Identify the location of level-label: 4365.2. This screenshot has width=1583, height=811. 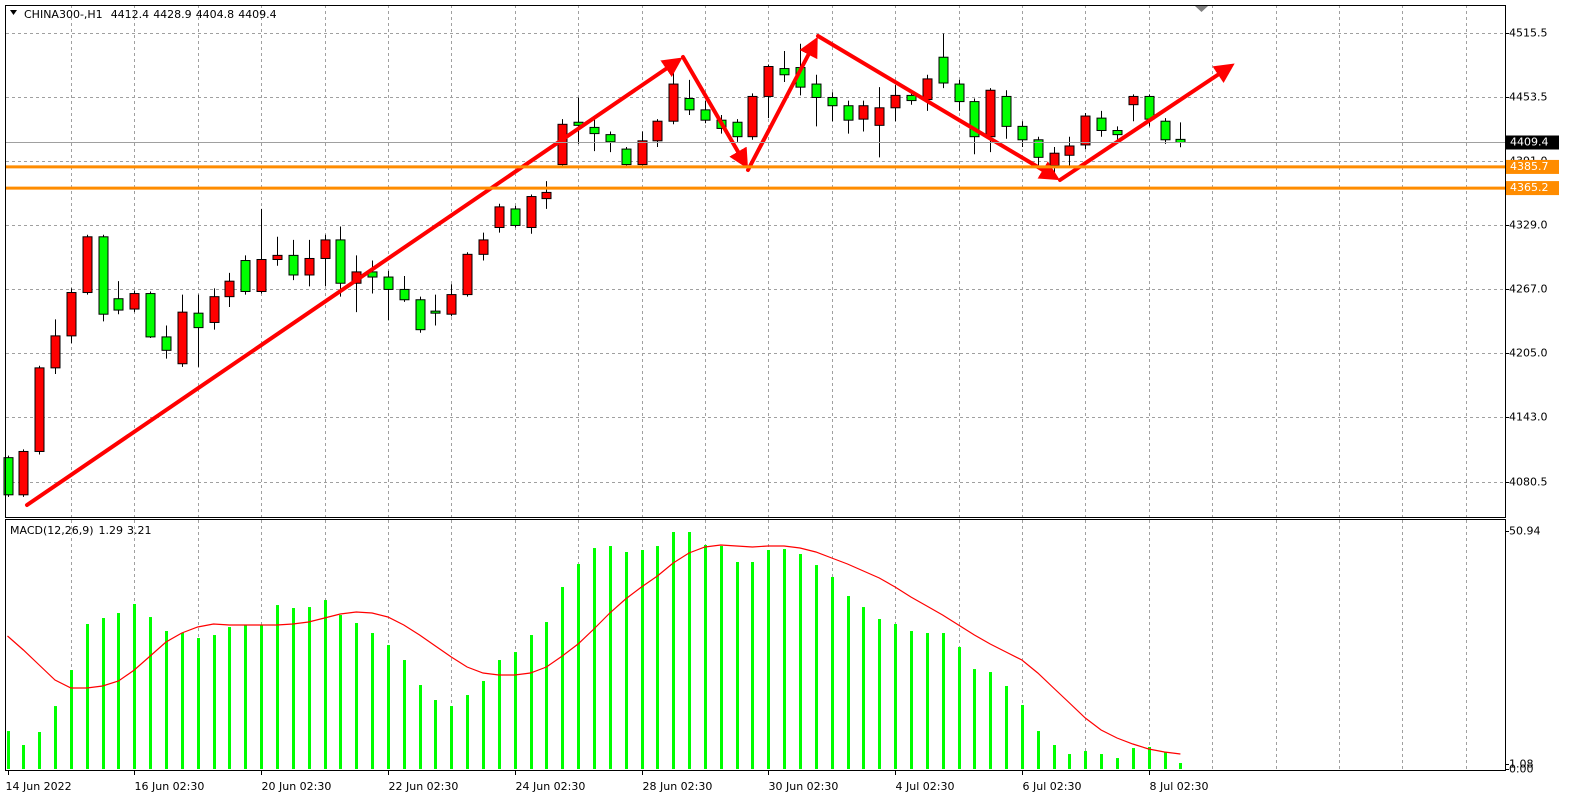
(1529, 187).